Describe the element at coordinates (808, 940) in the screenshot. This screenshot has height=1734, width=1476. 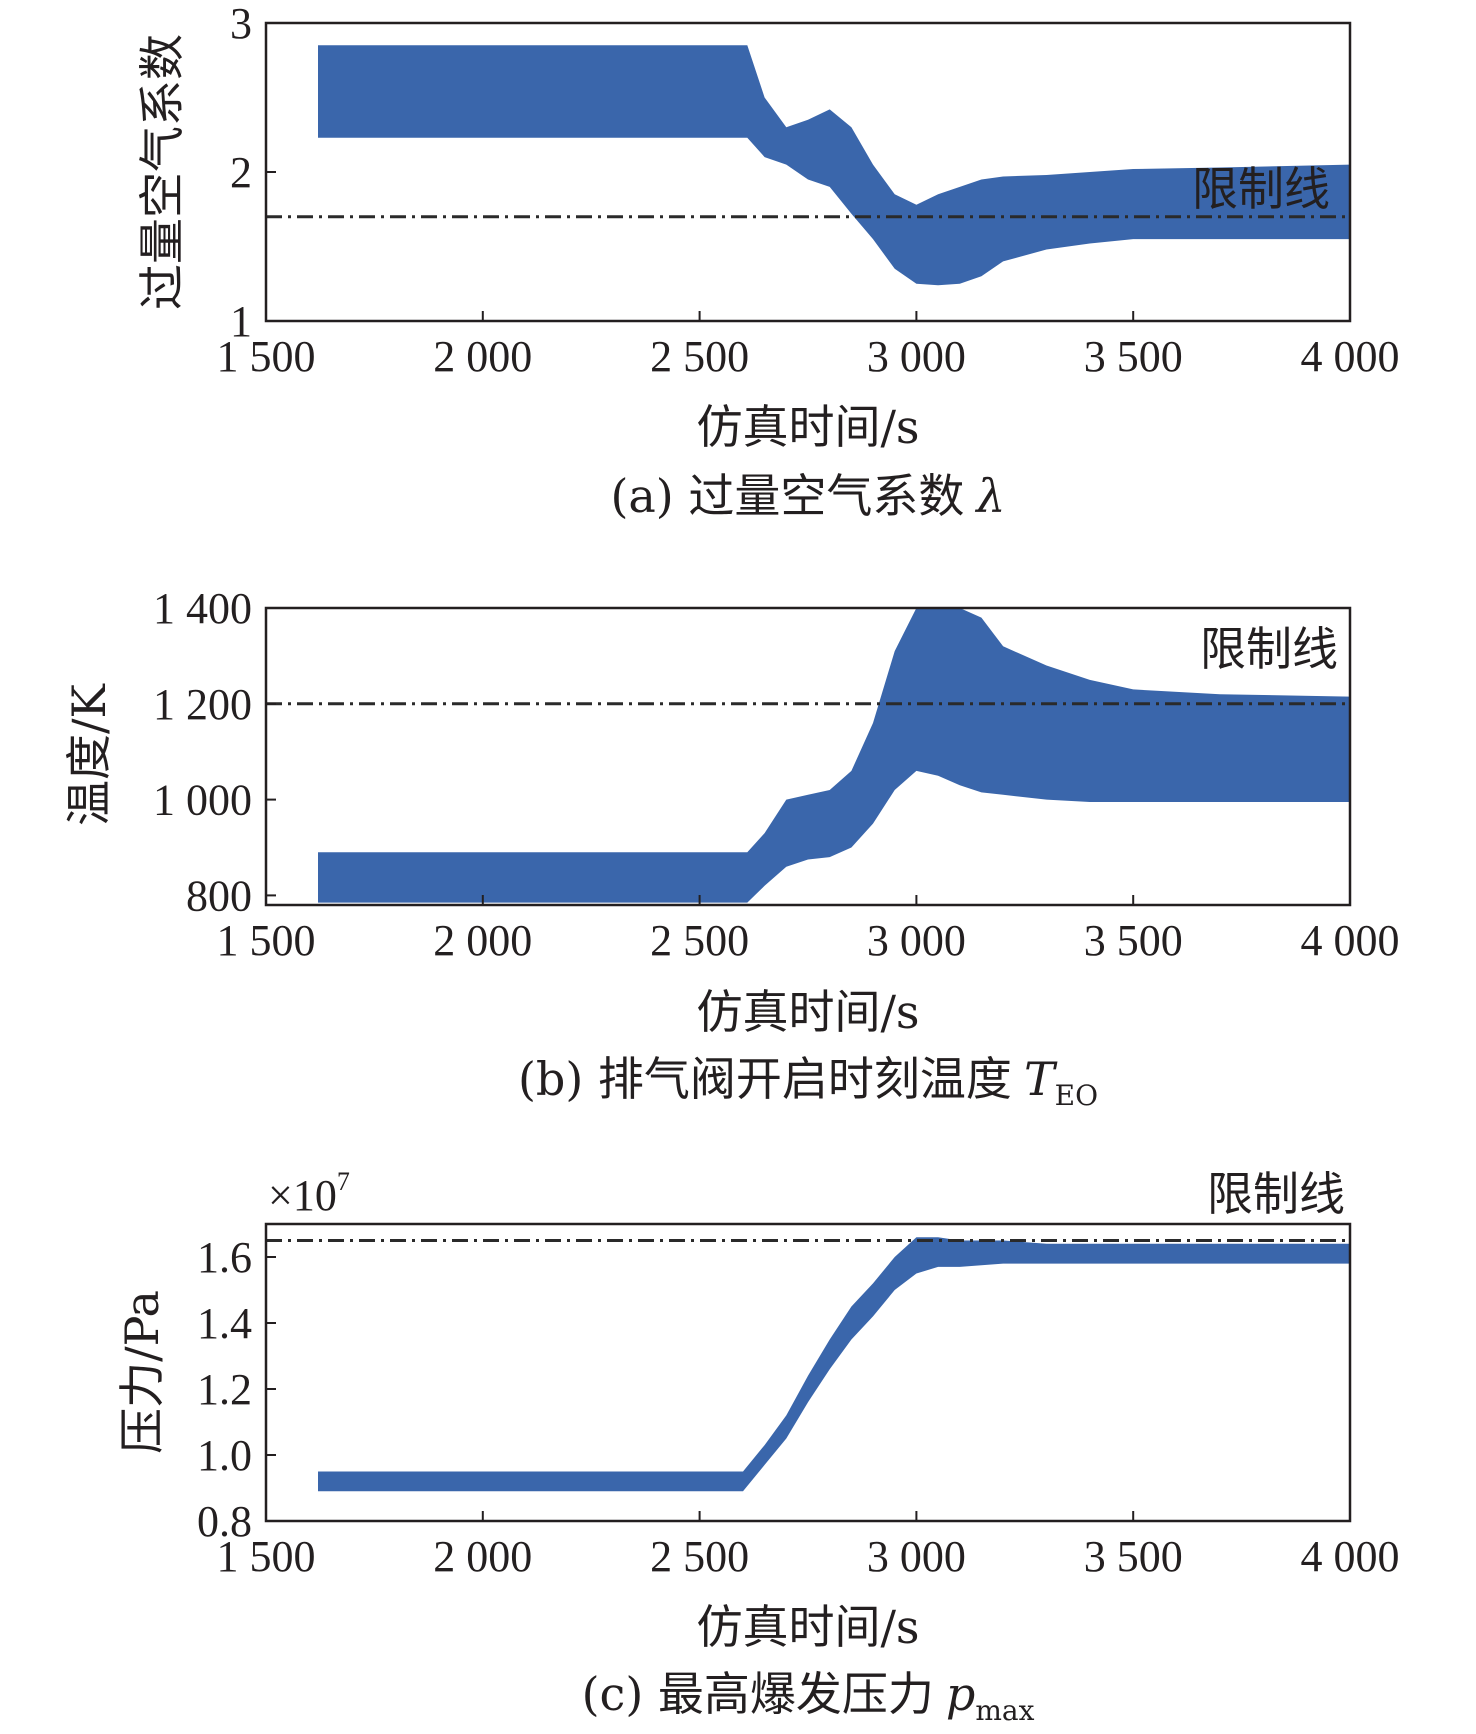
I see `panel-b-xtick-labels: 1 500 2 000 2 500 3 000 3 500 4 000` at that location.